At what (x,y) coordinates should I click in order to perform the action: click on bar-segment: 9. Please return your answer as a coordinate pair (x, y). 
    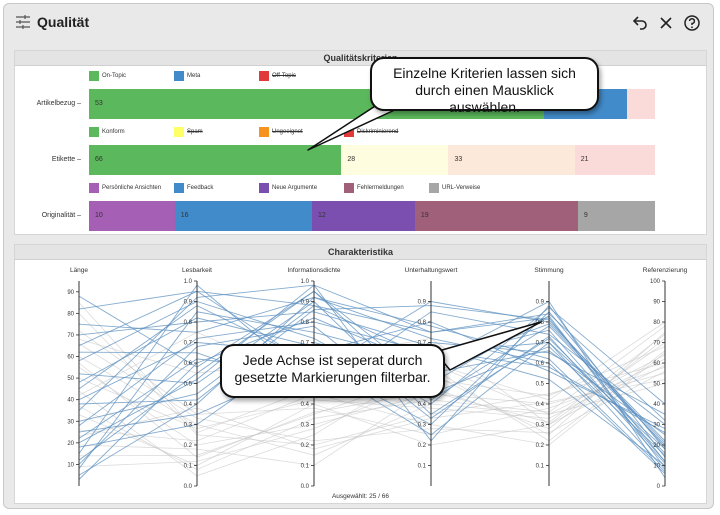
    Looking at the image, I should click on (616, 216).